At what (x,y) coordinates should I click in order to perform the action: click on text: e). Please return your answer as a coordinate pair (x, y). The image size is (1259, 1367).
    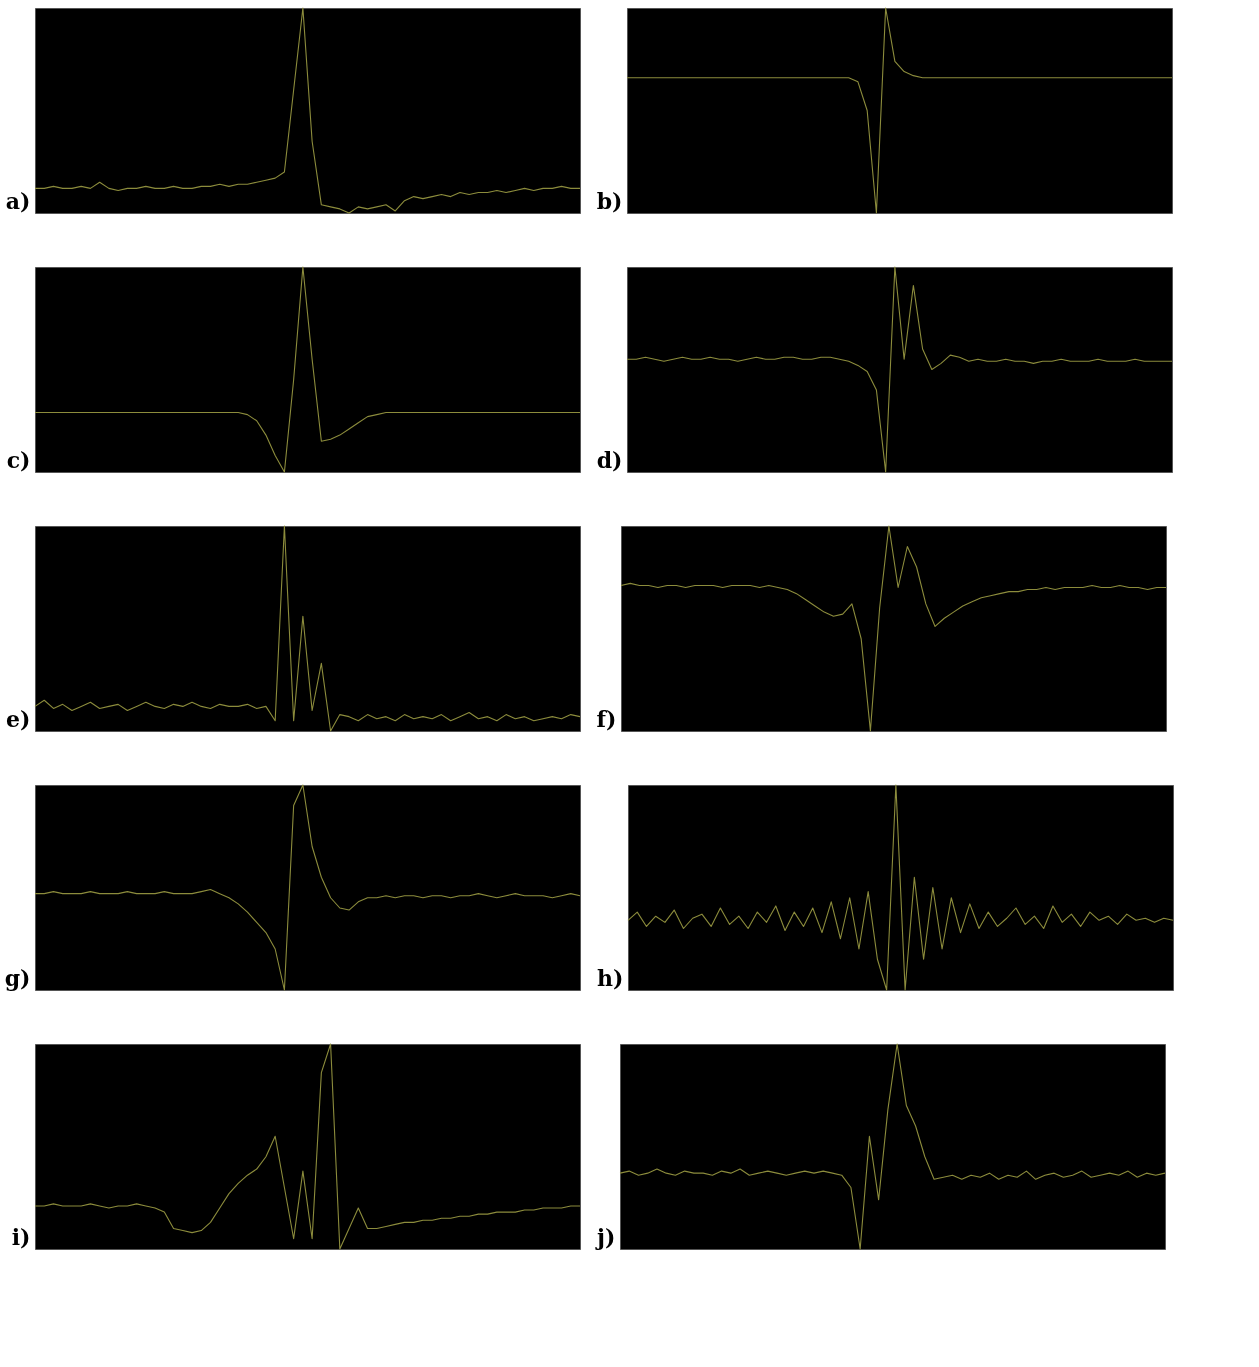
    Looking at the image, I should click on (18, 718).